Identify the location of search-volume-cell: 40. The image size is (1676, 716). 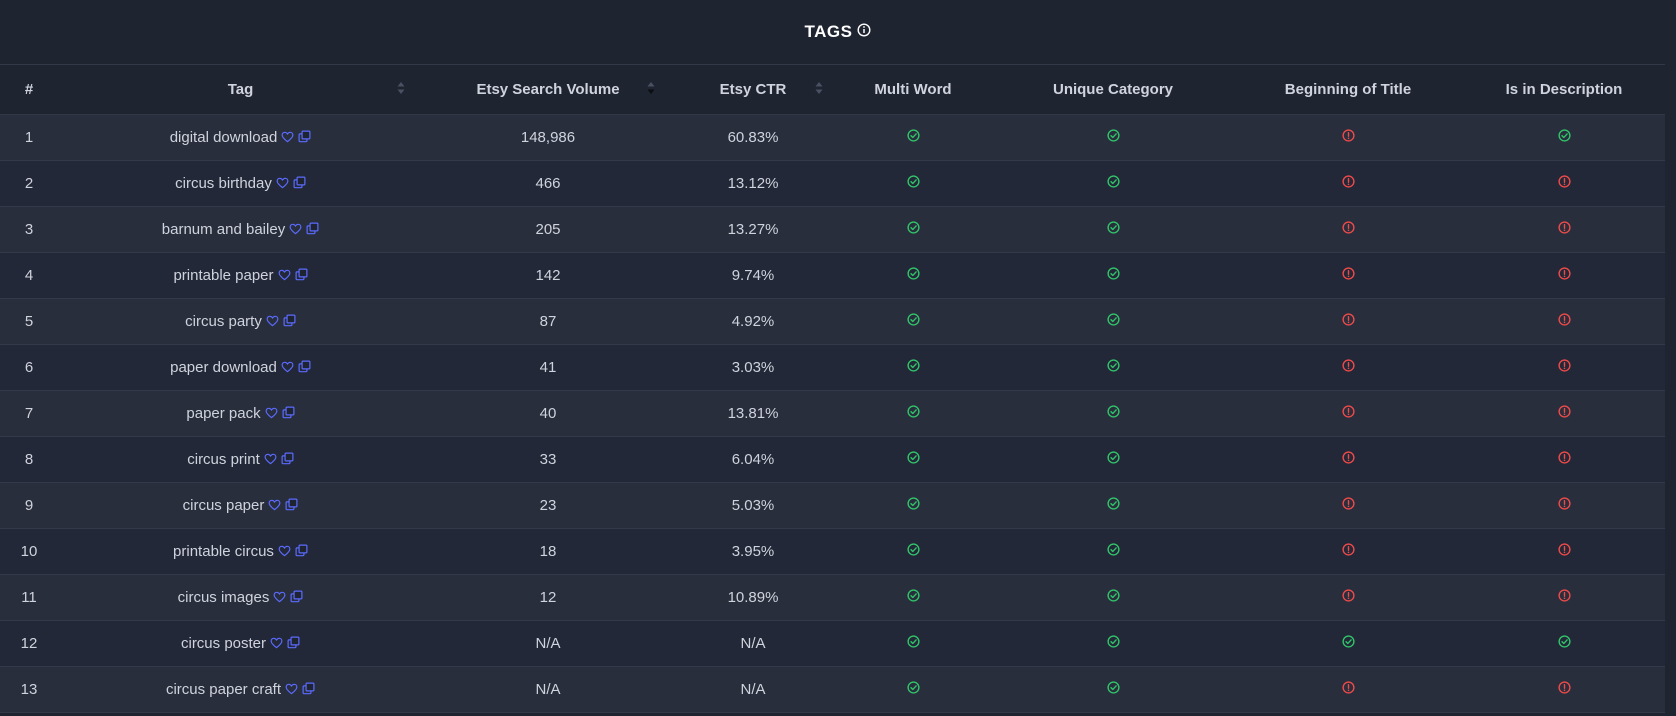
(548, 413).